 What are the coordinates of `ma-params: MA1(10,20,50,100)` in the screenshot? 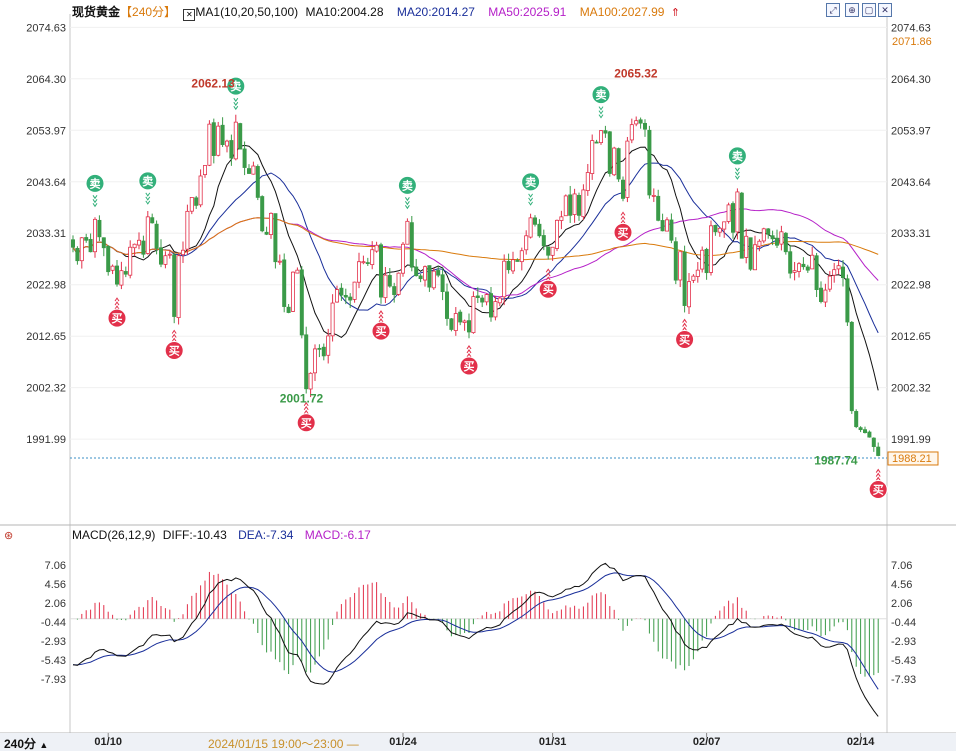 It's located at (247, 12).